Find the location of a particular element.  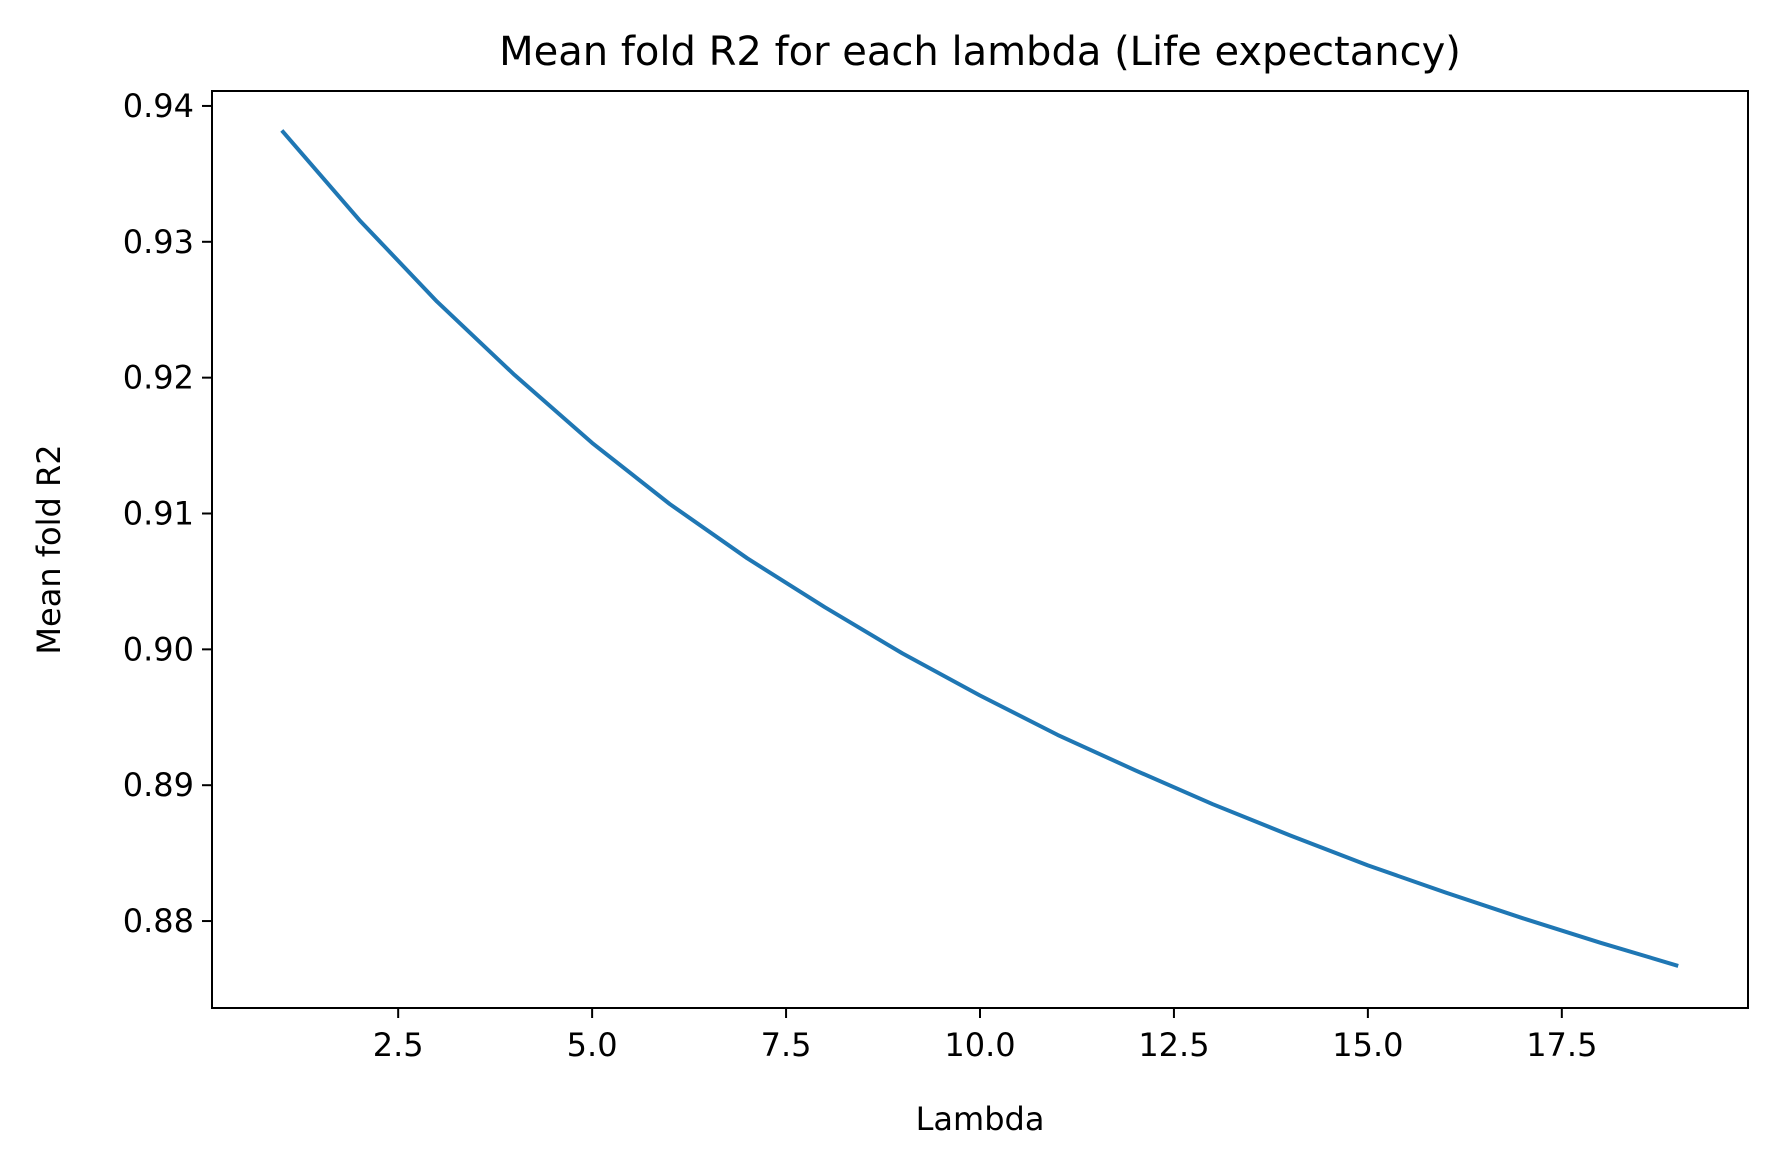

y-tick-label: 0.92 is located at coordinates (158, 378).